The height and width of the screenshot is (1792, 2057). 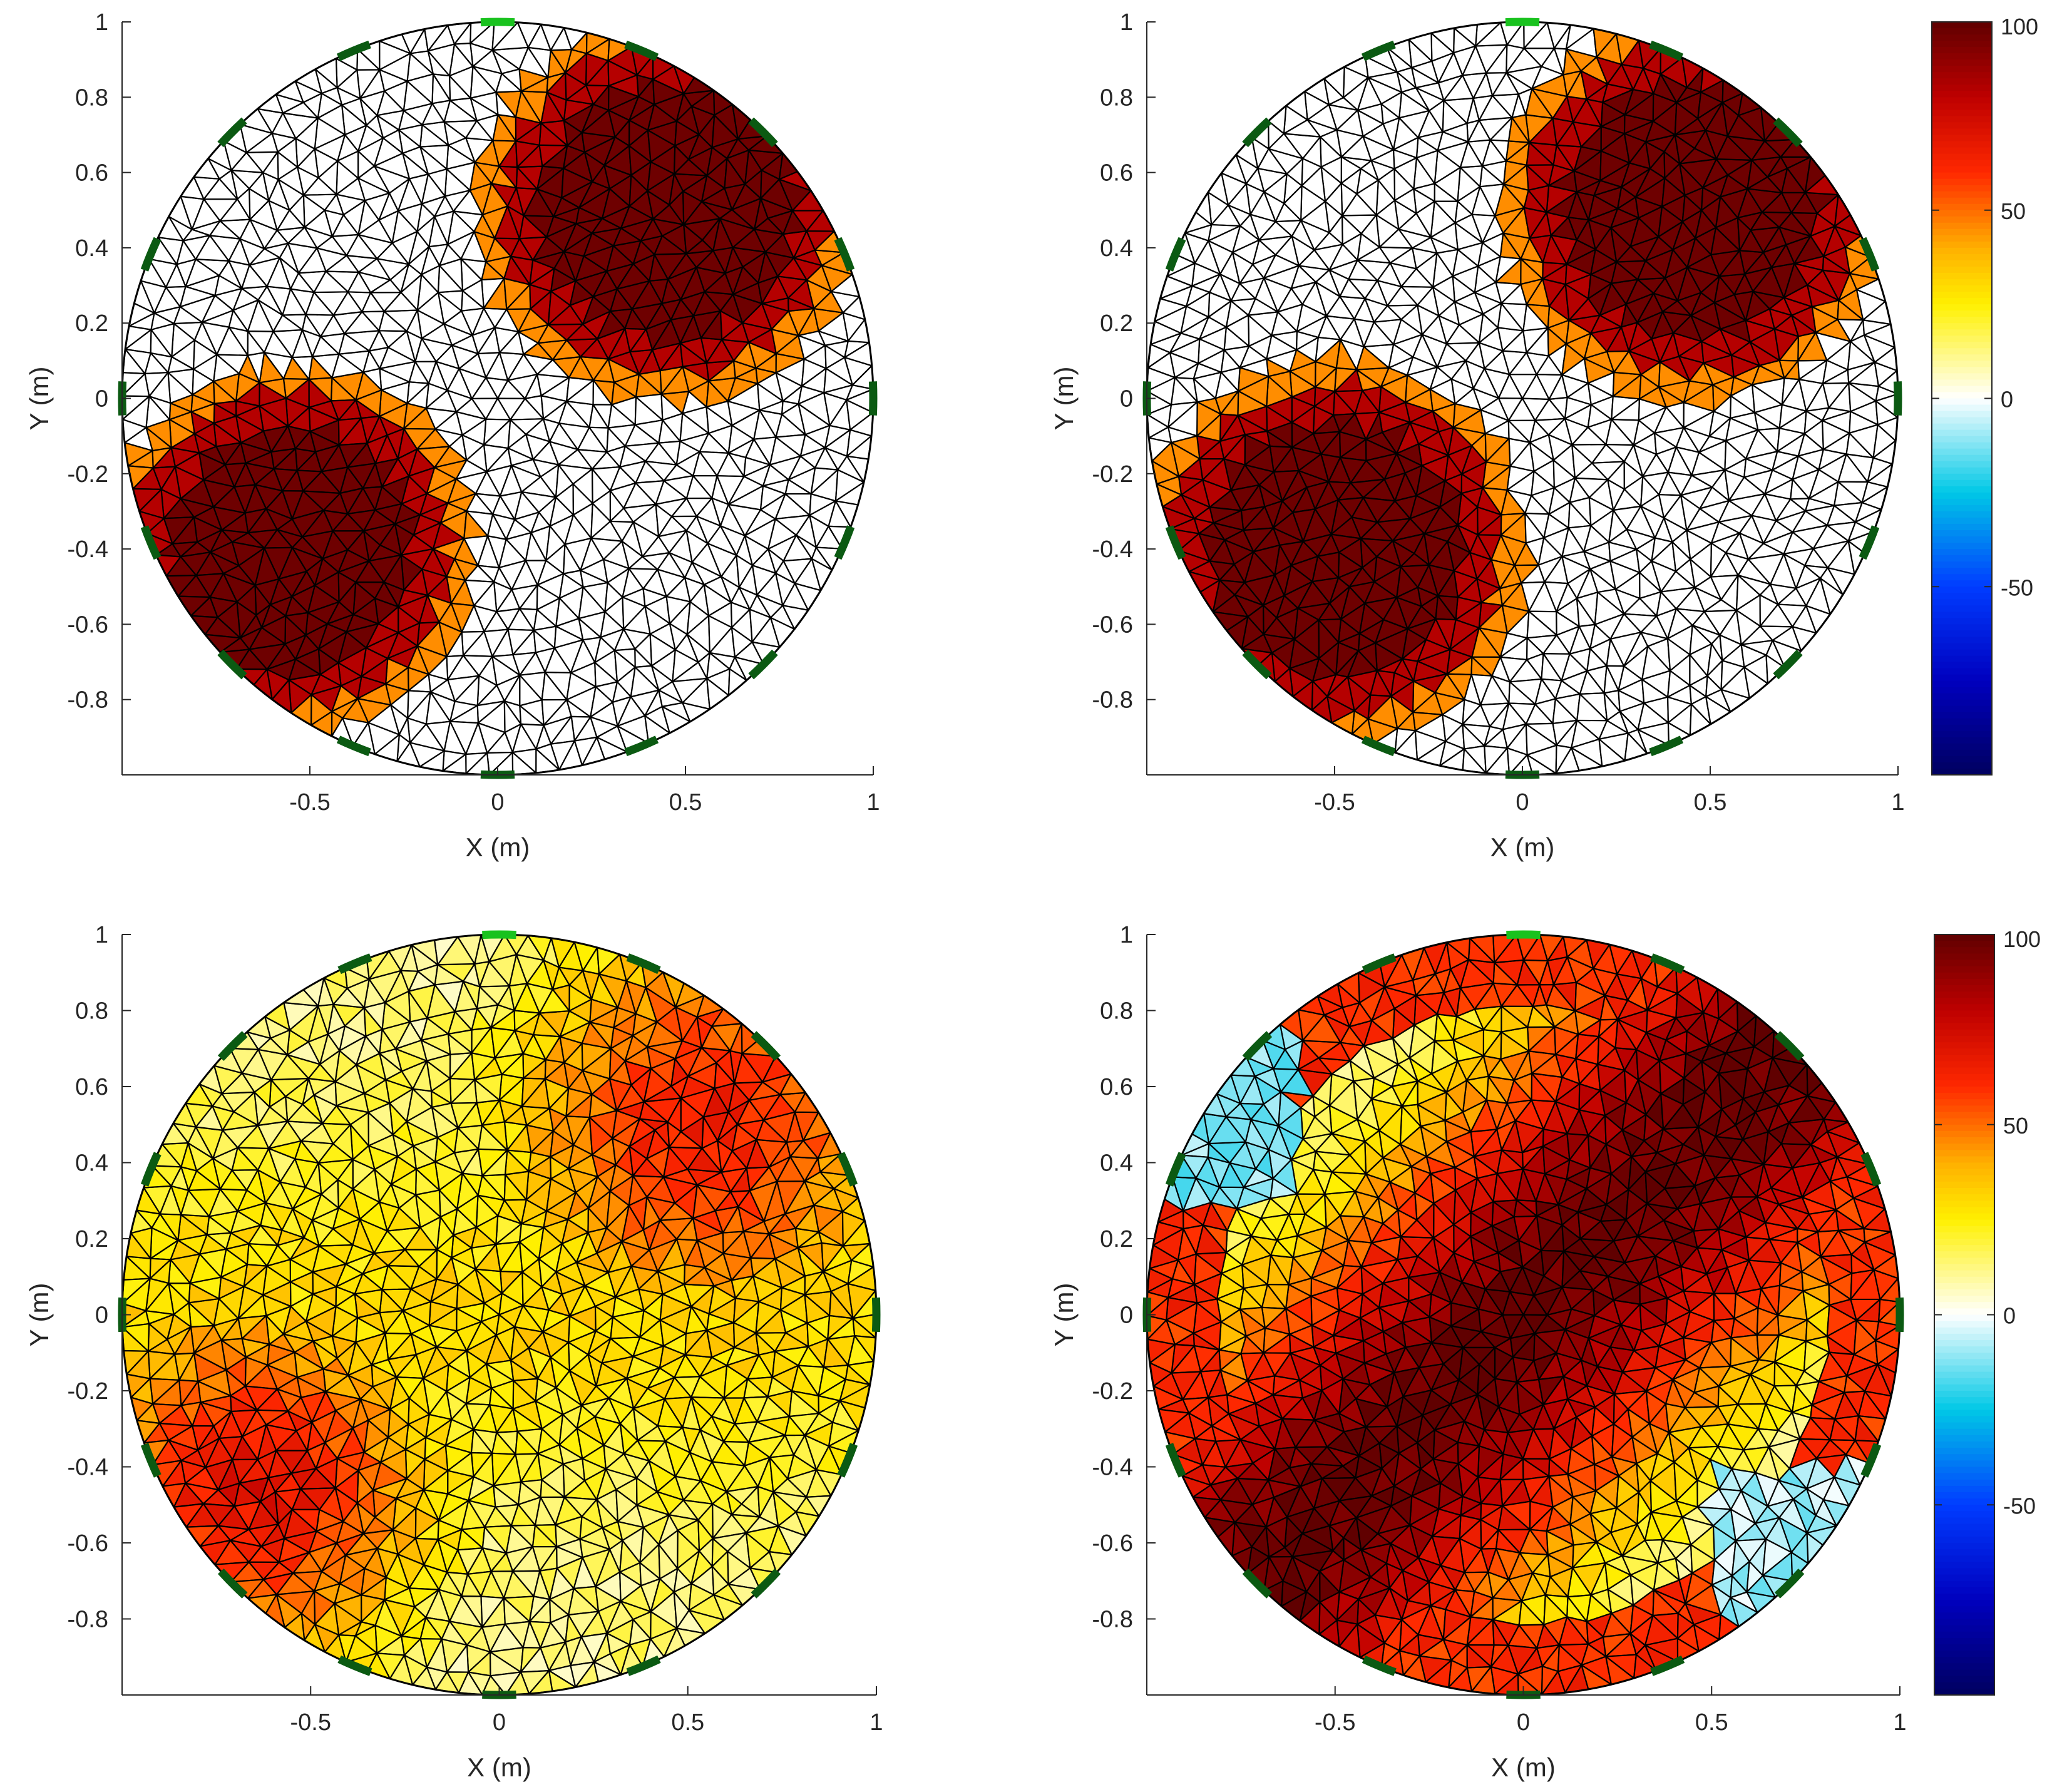 I want to click on y-tick-label: 0, so click(x=101, y=399).